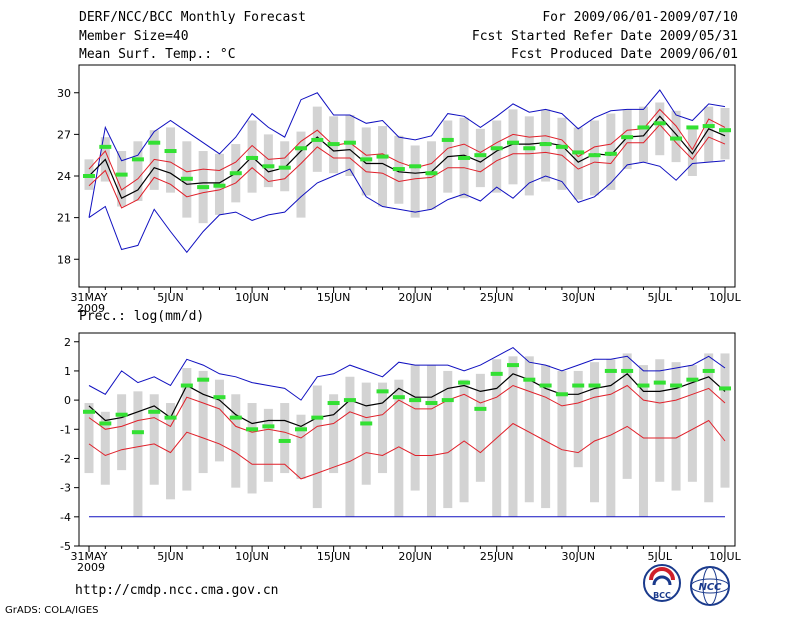 The width and height of the screenshot is (800, 618). I want to click on ensemble-mean-line, so click(407, 400).